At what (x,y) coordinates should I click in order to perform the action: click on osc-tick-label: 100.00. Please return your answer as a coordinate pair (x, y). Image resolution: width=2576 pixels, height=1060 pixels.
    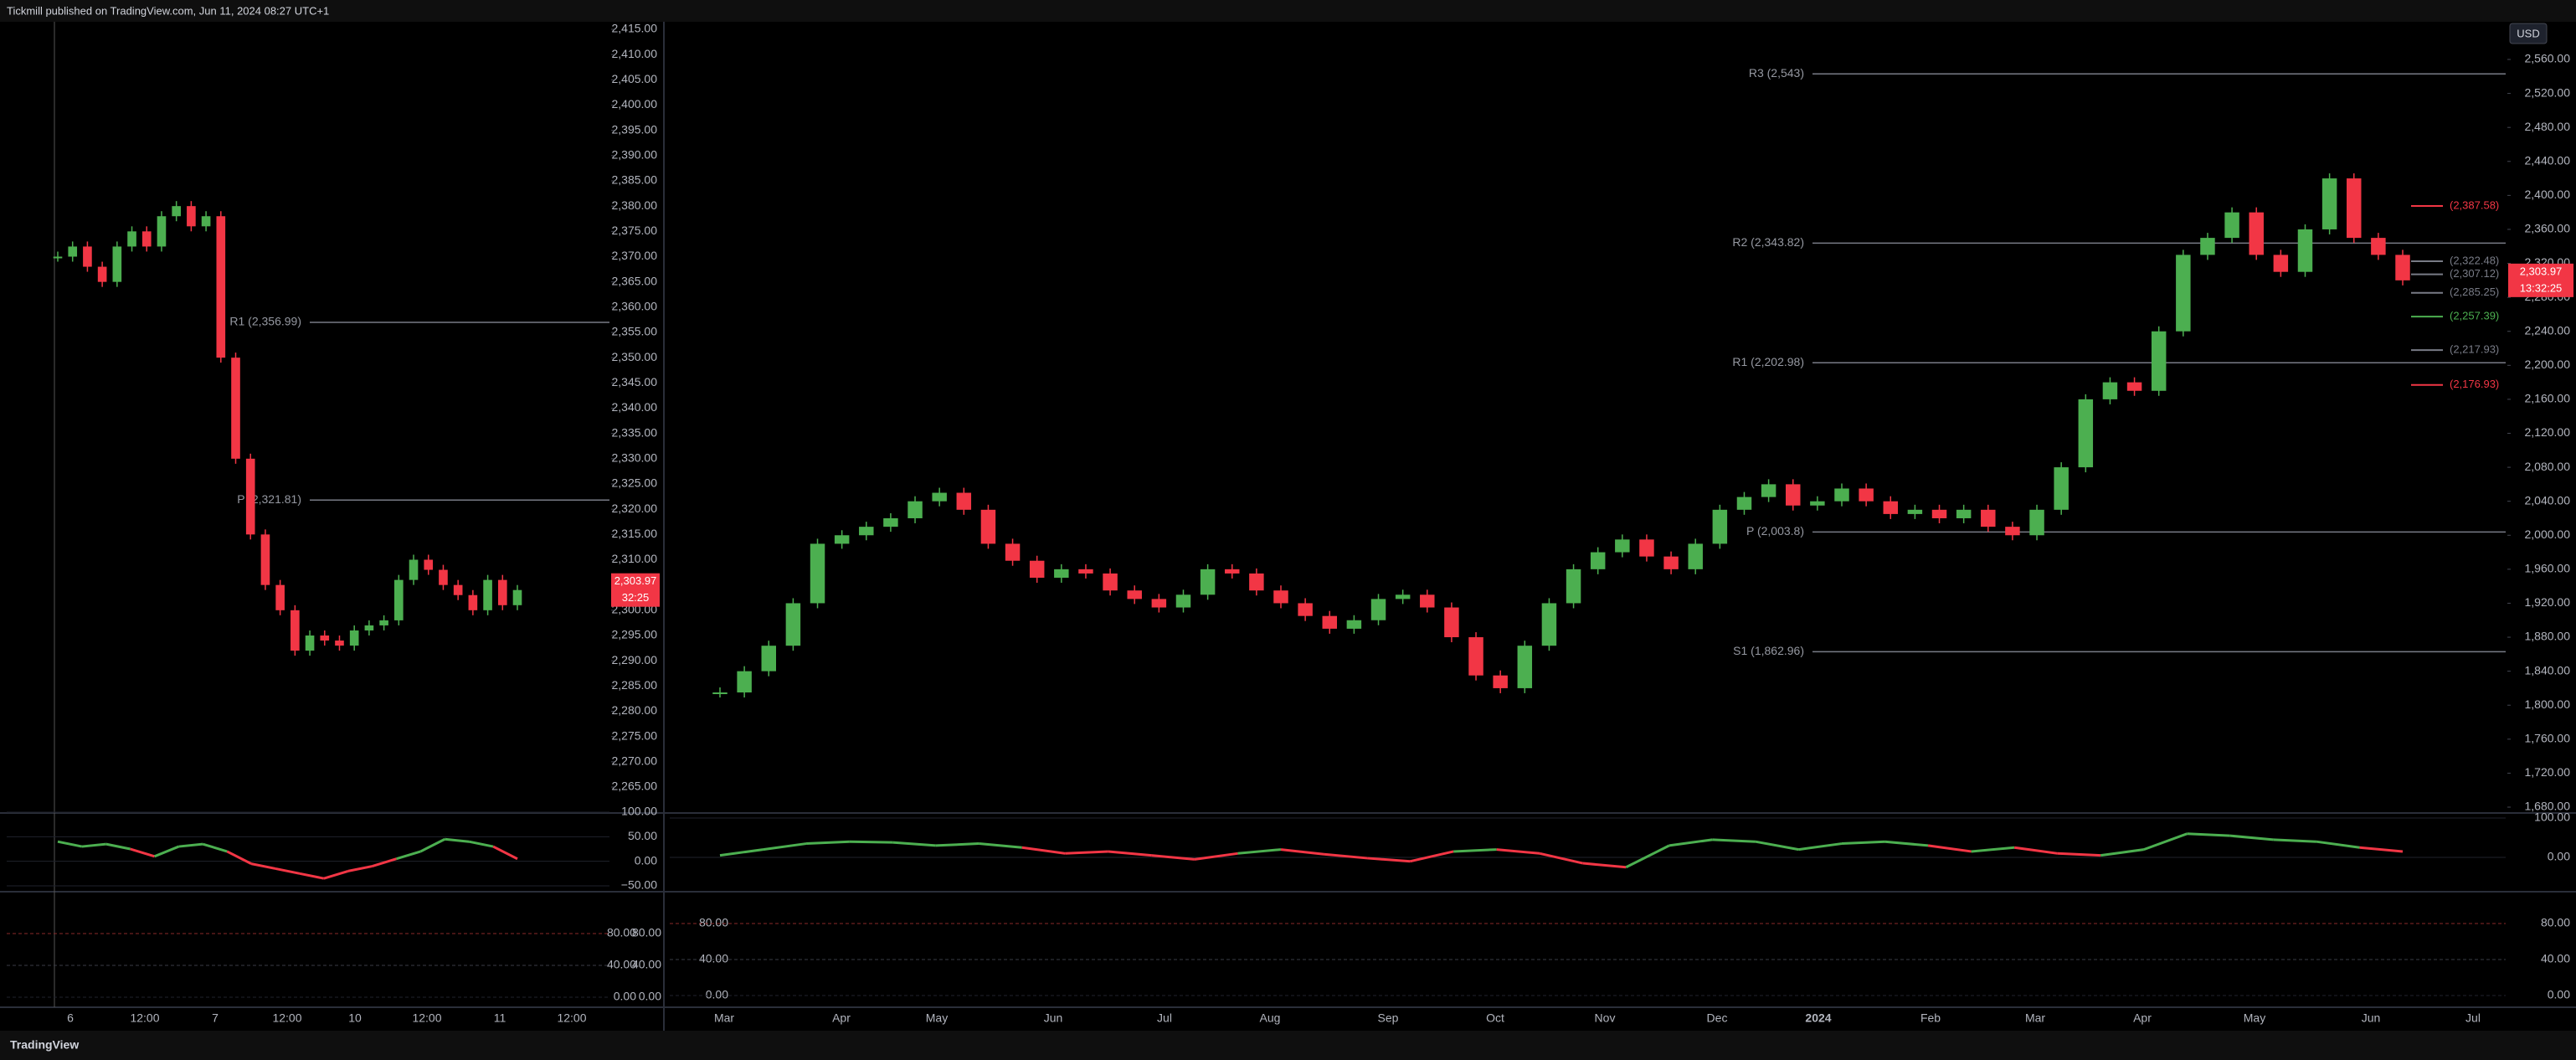
    Looking at the image, I should click on (2552, 817).